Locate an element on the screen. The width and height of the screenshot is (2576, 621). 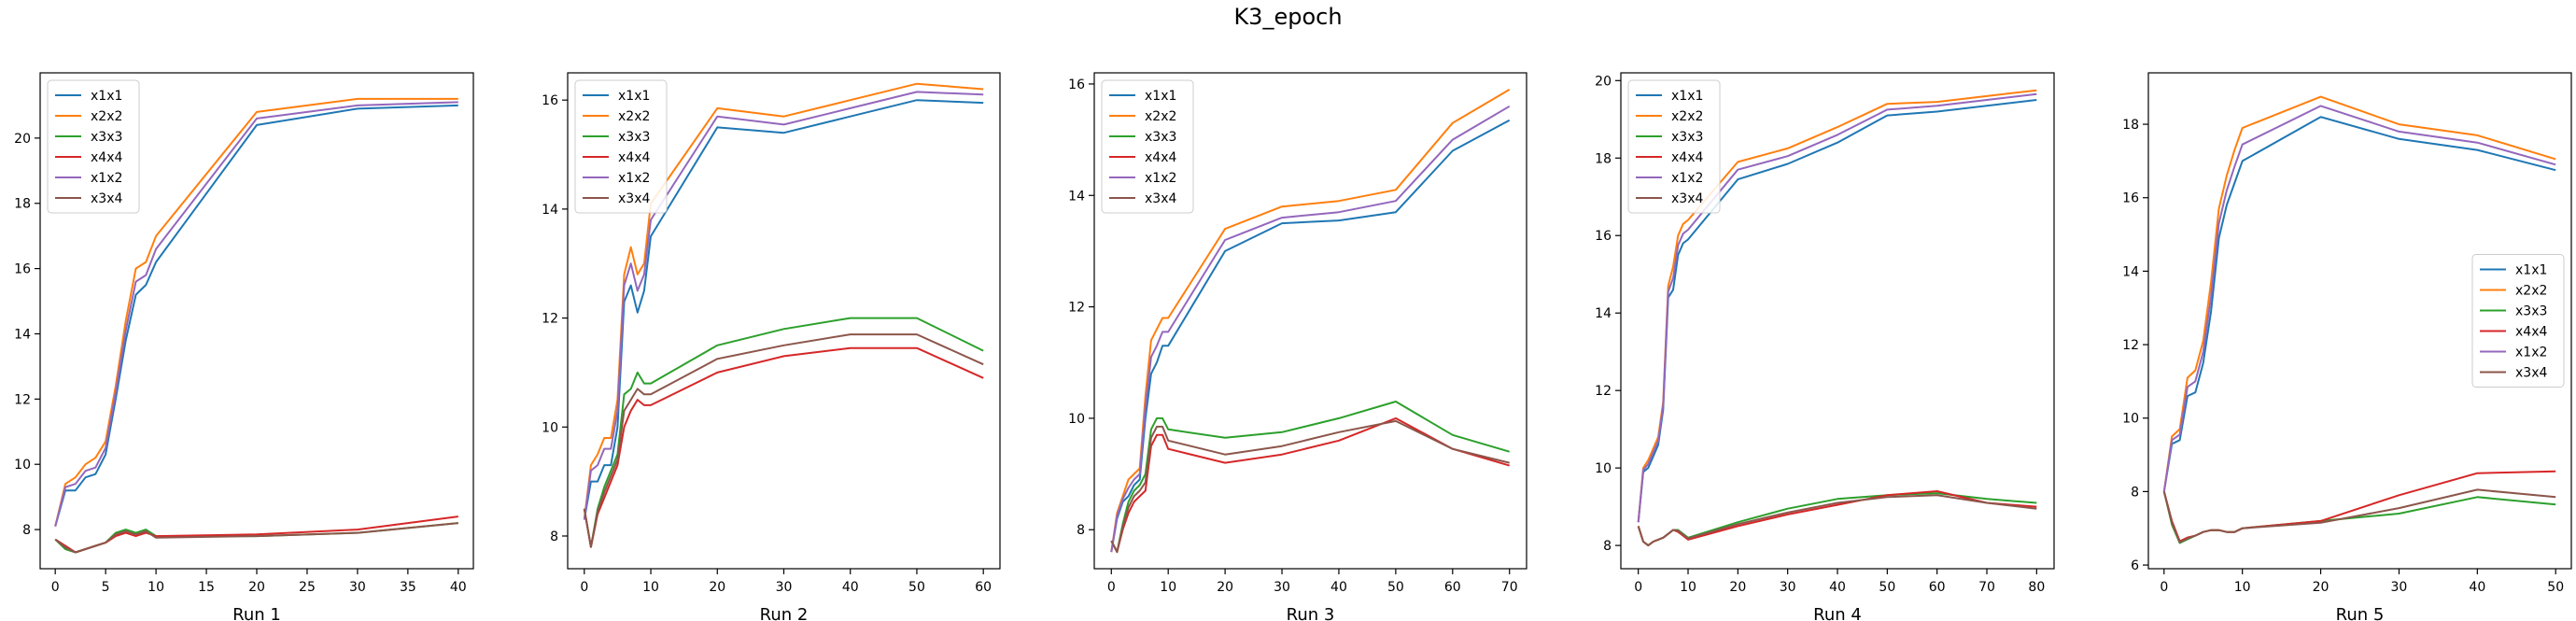
x-tick-label: 25 is located at coordinates (307, 588).